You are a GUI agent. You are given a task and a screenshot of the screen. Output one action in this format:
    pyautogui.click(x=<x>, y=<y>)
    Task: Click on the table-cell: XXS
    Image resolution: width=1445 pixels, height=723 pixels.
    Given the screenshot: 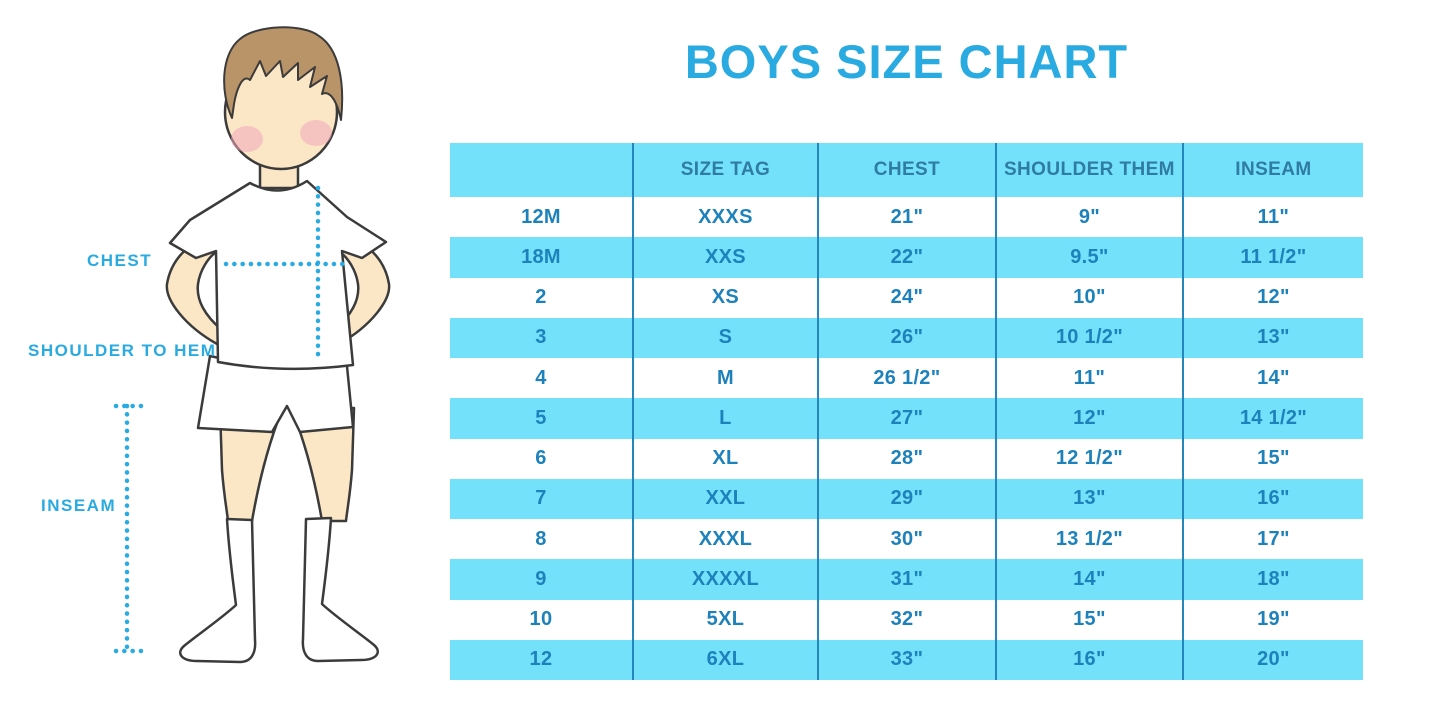 What is the action you would take?
    pyautogui.click(x=724, y=257)
    